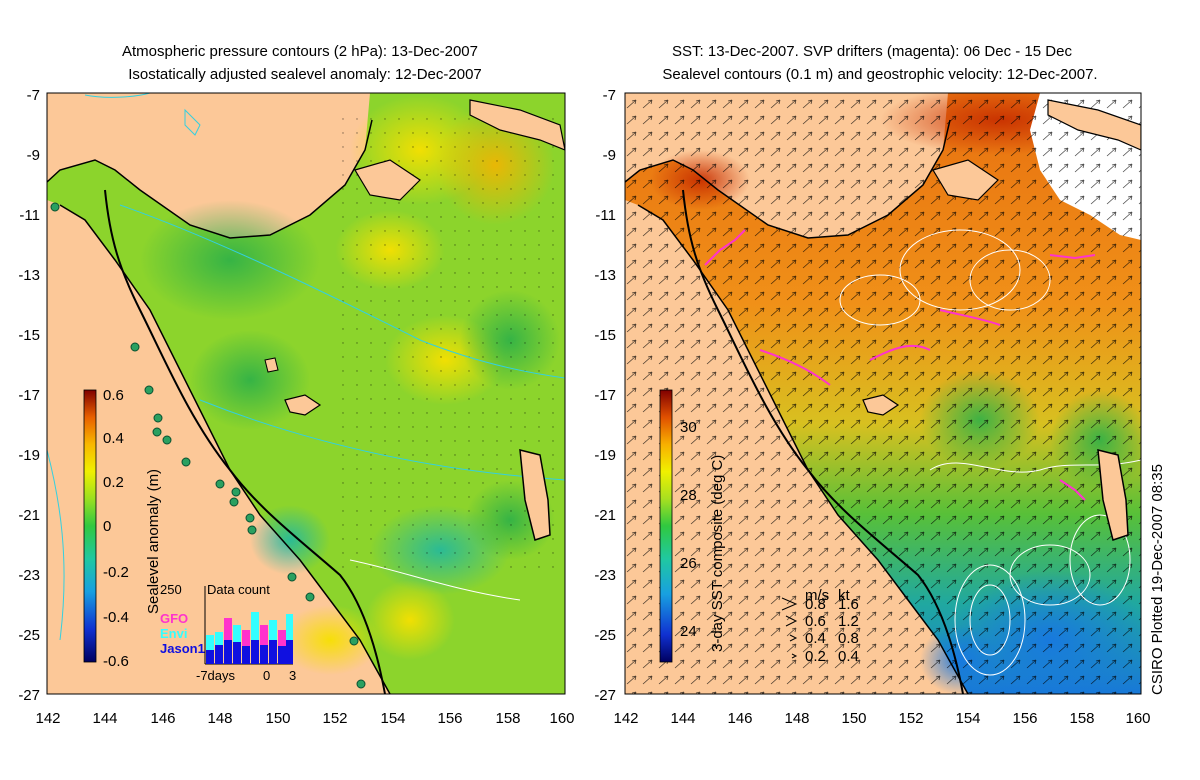 Image resolution: width=1200 pixels, height=780 pixels. Describe the element at coordinates (116, 661) in the screenshot. I see `sla-tick-7: -0.6` at that location.